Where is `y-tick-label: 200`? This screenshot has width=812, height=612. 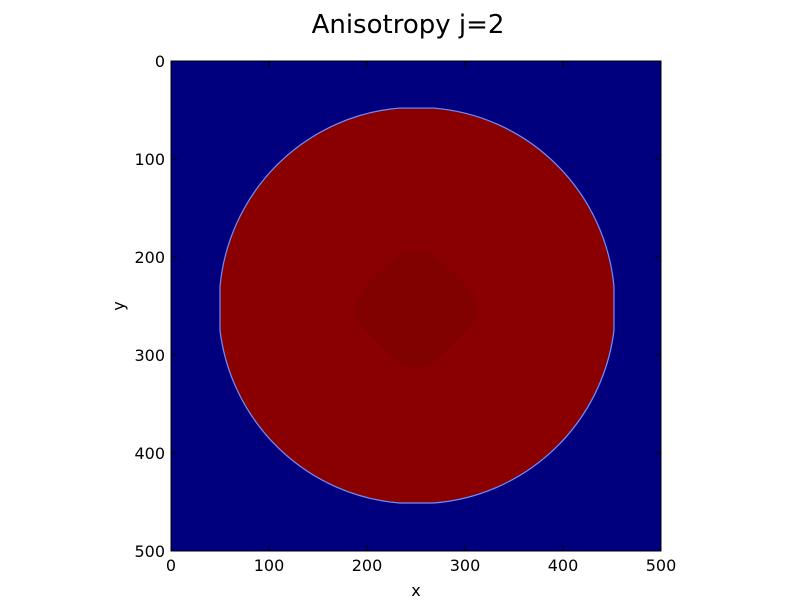
y-tick-label: 200 is located at coordinates (149, 257).